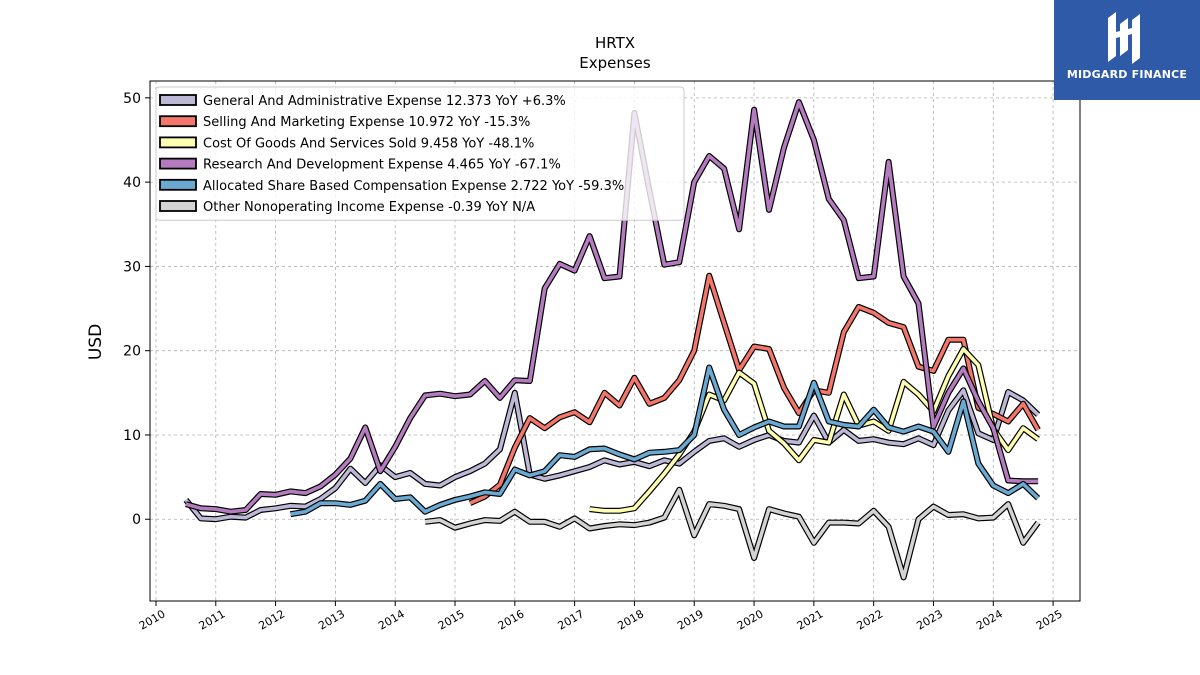 Image resolution: width=1200 pixels, height=675 pixels. I want to click on x-tick-label: 2022, so click(870, 619).